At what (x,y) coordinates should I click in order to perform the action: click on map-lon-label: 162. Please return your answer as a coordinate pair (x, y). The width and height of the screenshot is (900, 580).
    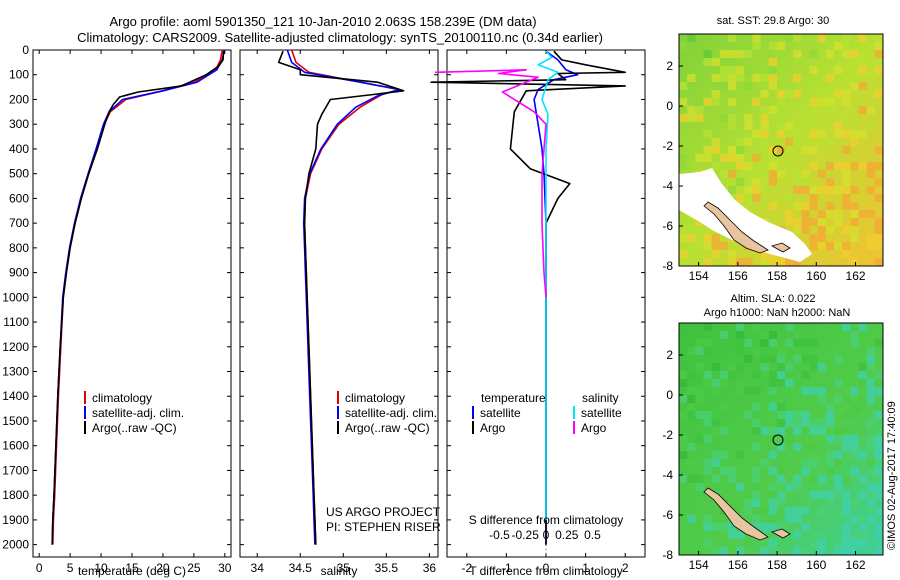
    Looking at the image, I should click on (856, 276).